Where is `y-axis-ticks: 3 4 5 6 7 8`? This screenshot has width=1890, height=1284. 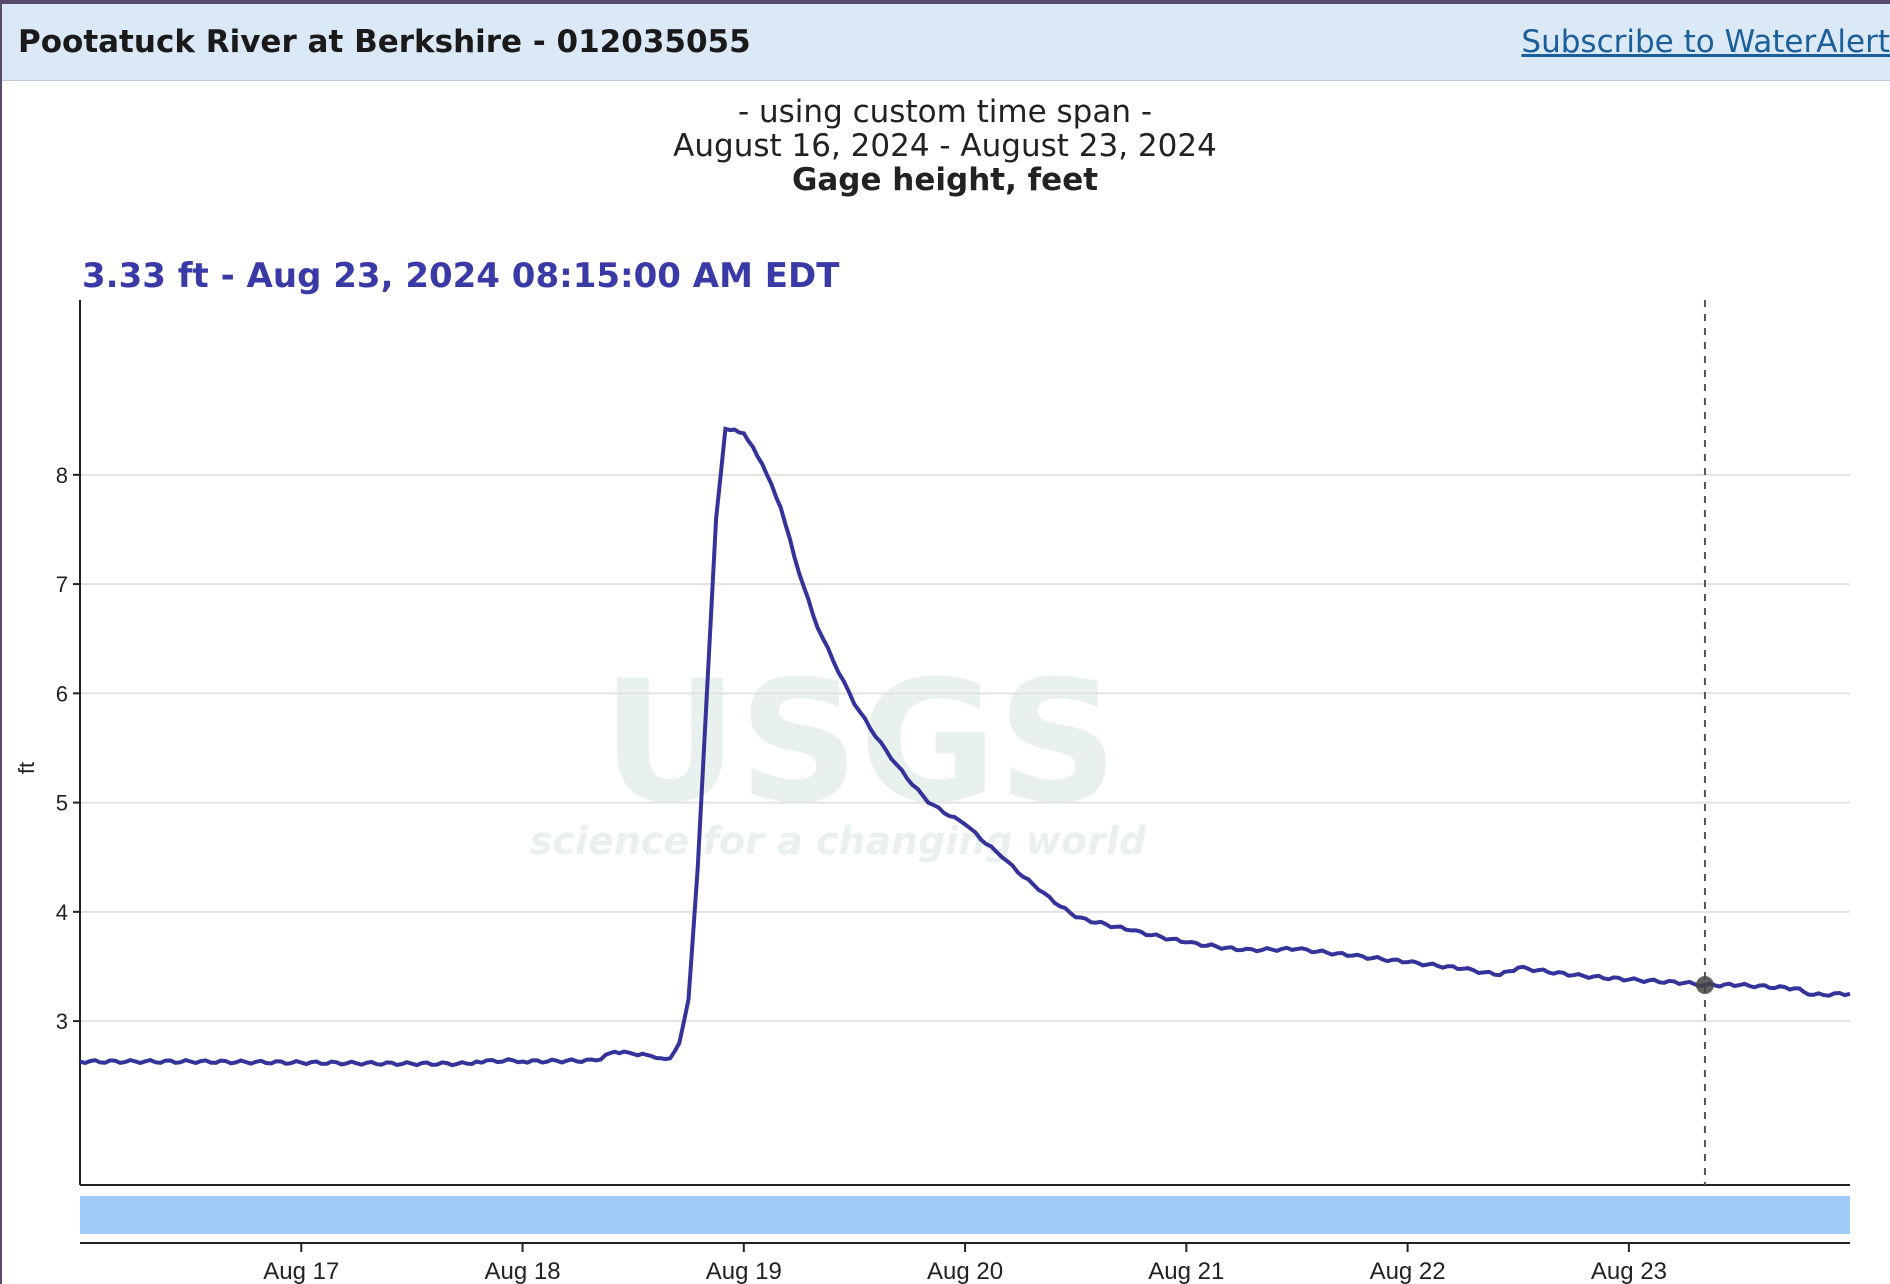
y-axis-ticks: 3 4 5 6 7 8 is located at coordinates (68, 748).